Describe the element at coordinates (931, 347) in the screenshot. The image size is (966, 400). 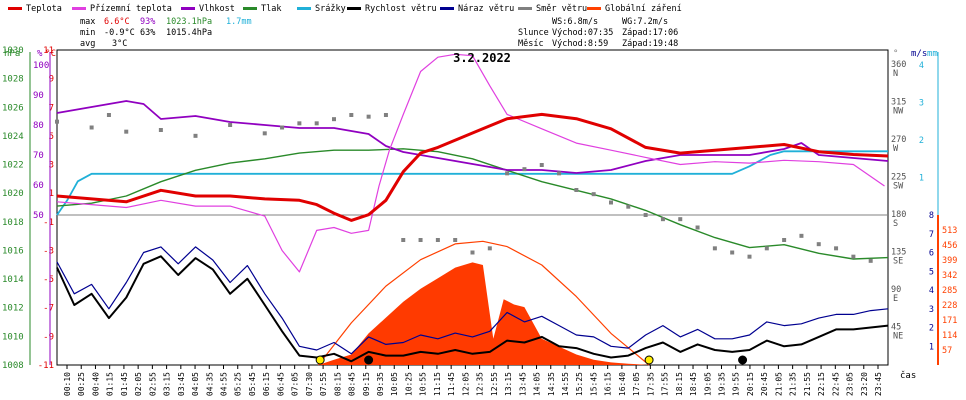
I see `ms-tick: 1` at that location.